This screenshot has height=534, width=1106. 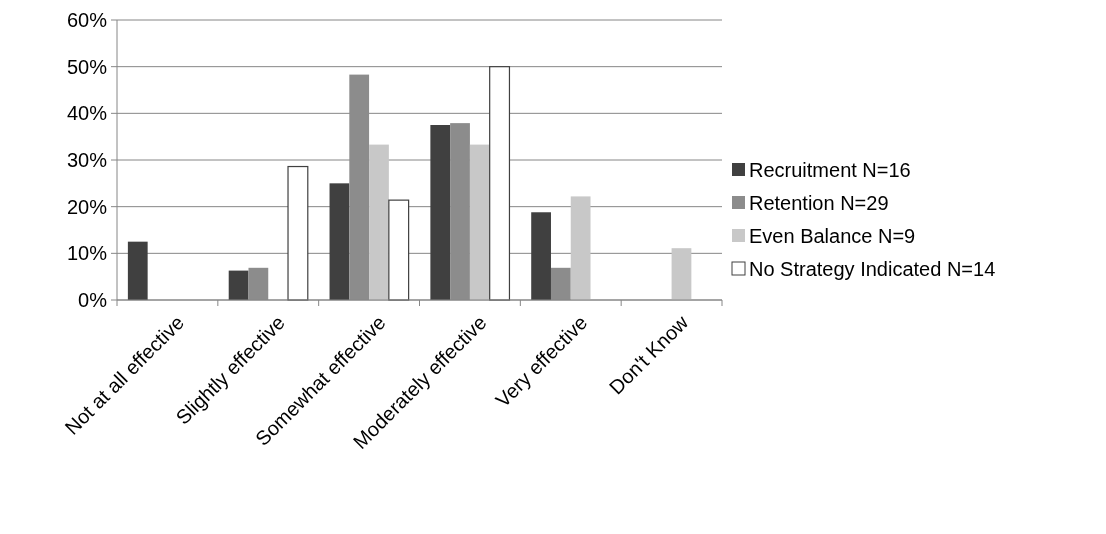 I want to click on y-tick-label: 60%, so click(x=87, y=20).